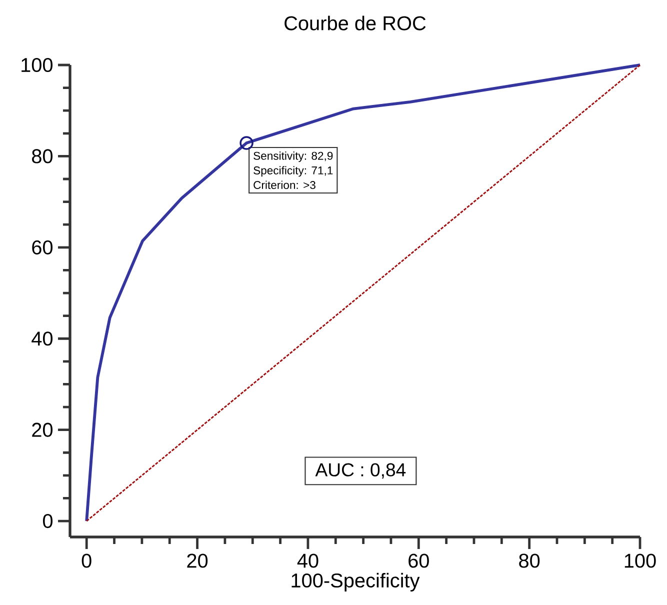  Describe the element at coordinates (87, 561) in the screenshot. I see `x-tick-label: 0` at that location.